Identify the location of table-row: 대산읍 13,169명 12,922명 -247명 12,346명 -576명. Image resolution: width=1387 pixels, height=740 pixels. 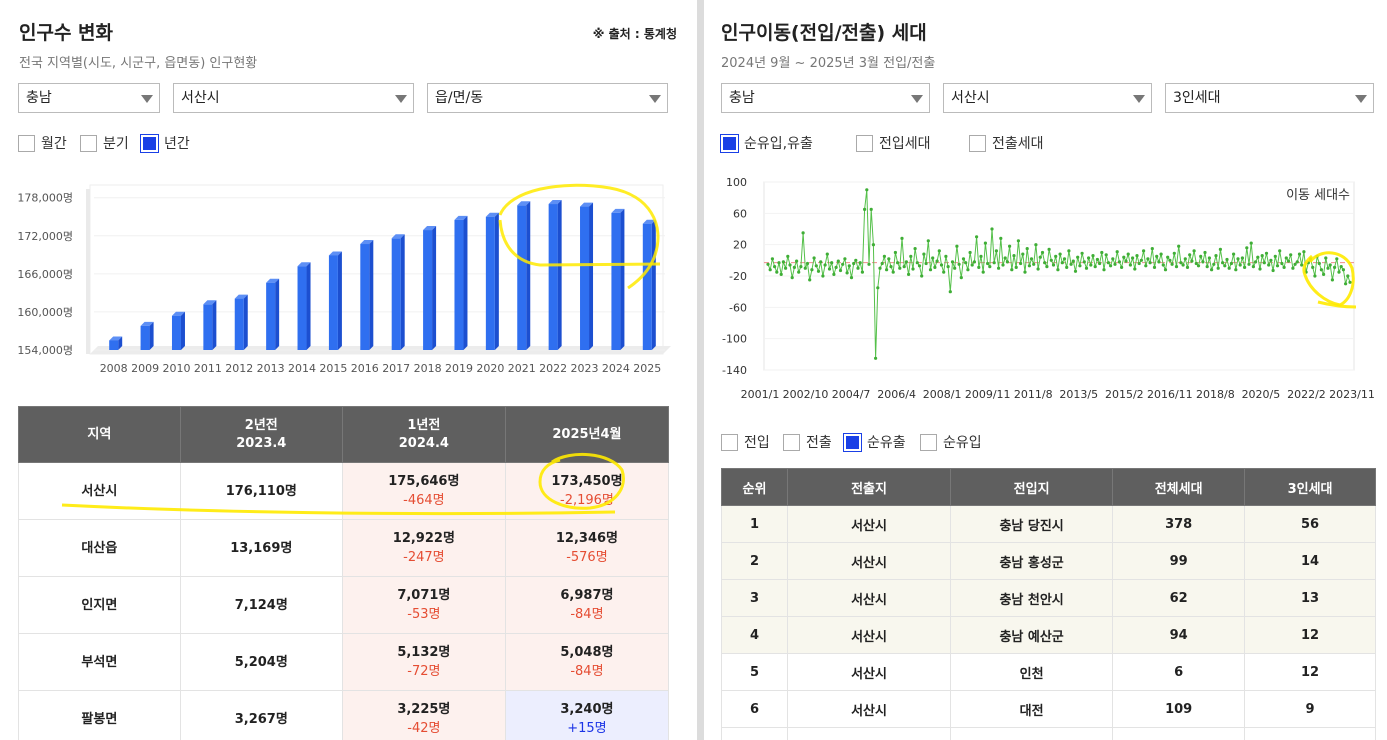
(344, 548).